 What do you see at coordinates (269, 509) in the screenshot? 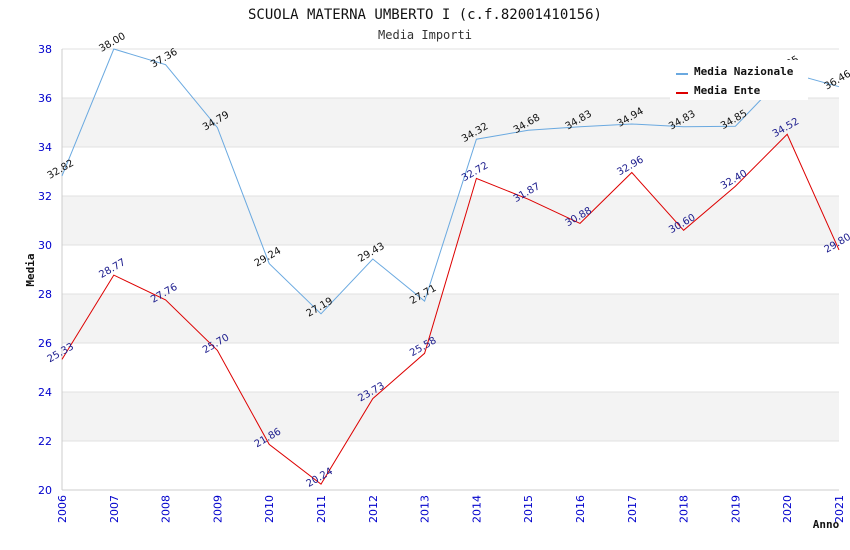
I see `x-tick-label: 2010` at bounding box center [269, 509].